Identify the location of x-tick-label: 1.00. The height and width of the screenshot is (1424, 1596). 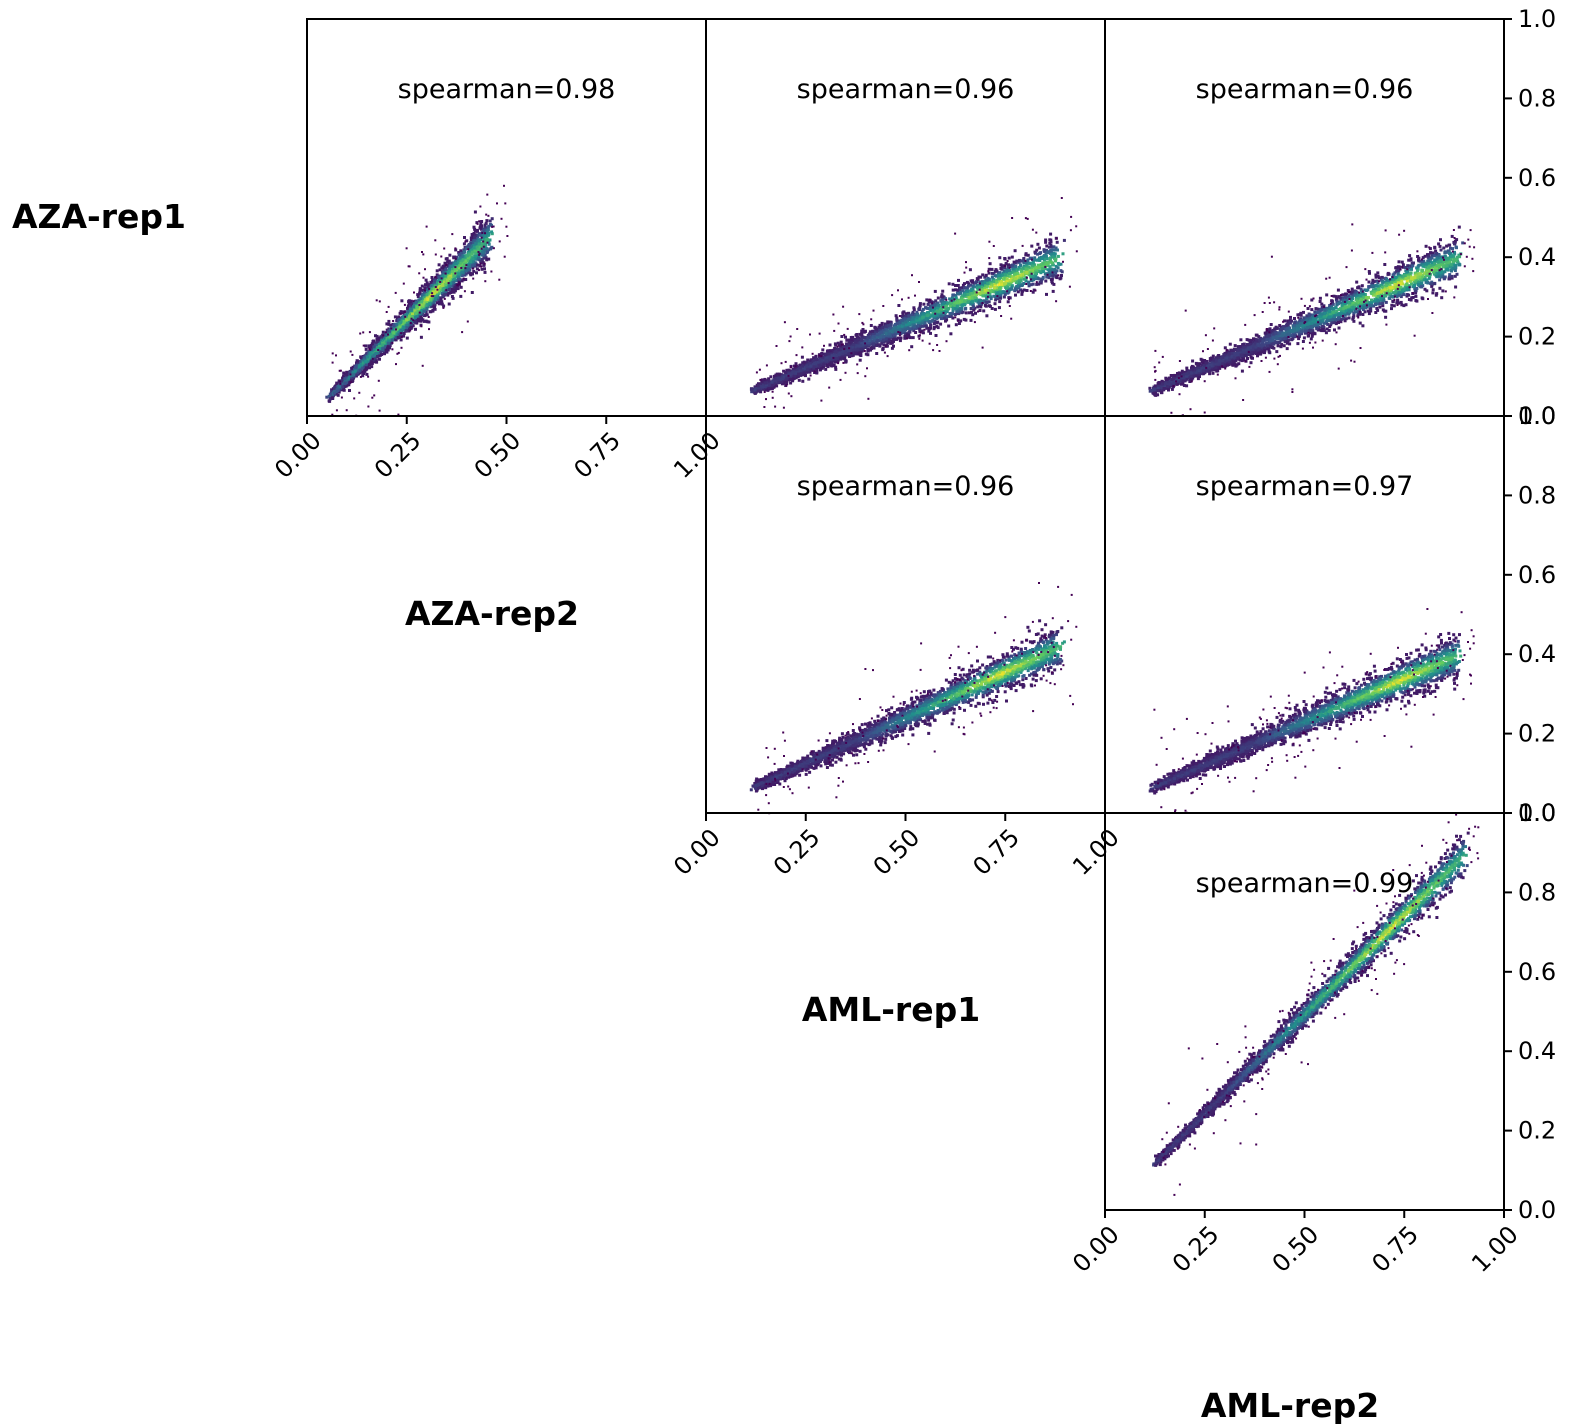
(697, 455).